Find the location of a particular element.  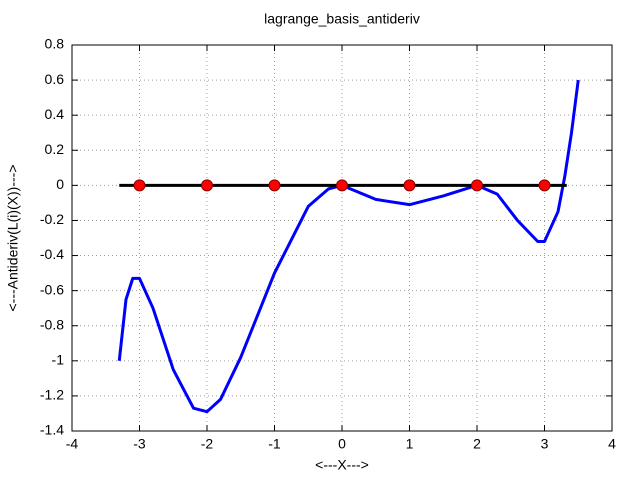

x-tick-label: 2 is located at coordinates (477, 444).